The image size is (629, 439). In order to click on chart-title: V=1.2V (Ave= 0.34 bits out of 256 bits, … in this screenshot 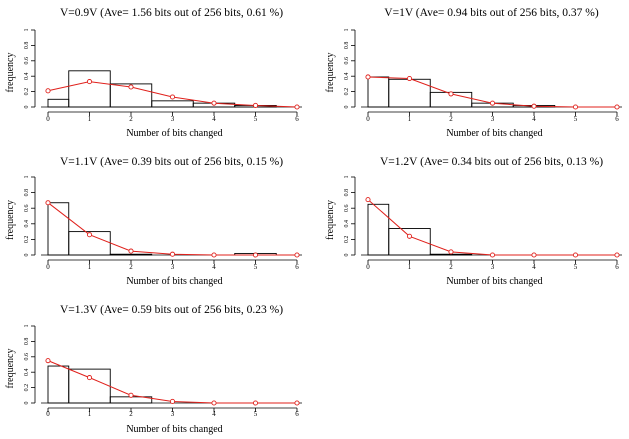, I will do `click(491, 162)`.